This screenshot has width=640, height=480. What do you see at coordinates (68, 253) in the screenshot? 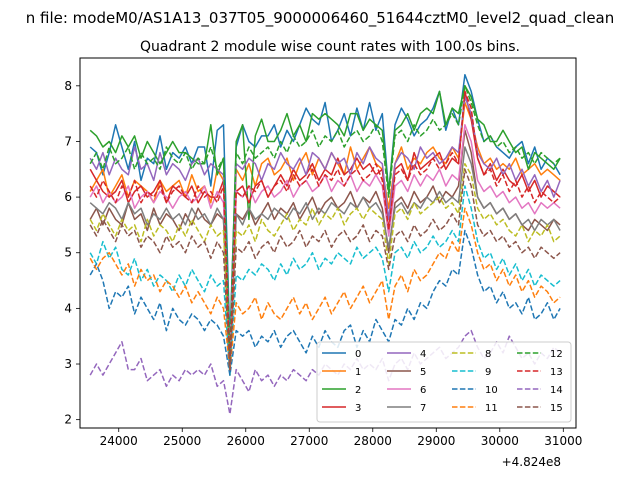
I see `y-tick-label: 5` at bounding box center [68, 253].